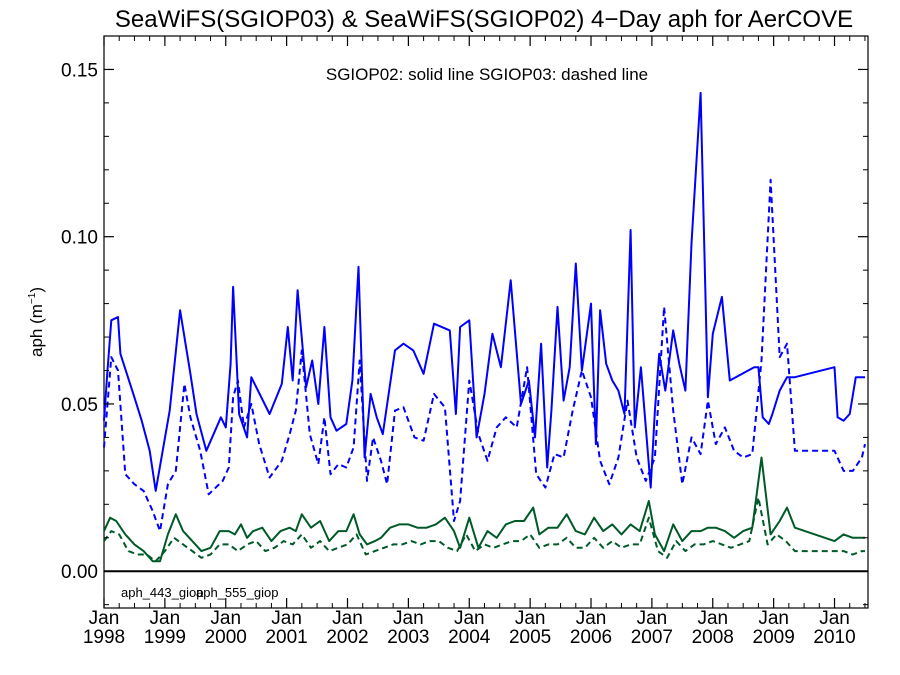 This screenshot has height=675, width=900. What do you see at coordinates (469, 637) in the screenshot?
I see `x-tick-label-year: 2004` at bounding box center [469, 637].